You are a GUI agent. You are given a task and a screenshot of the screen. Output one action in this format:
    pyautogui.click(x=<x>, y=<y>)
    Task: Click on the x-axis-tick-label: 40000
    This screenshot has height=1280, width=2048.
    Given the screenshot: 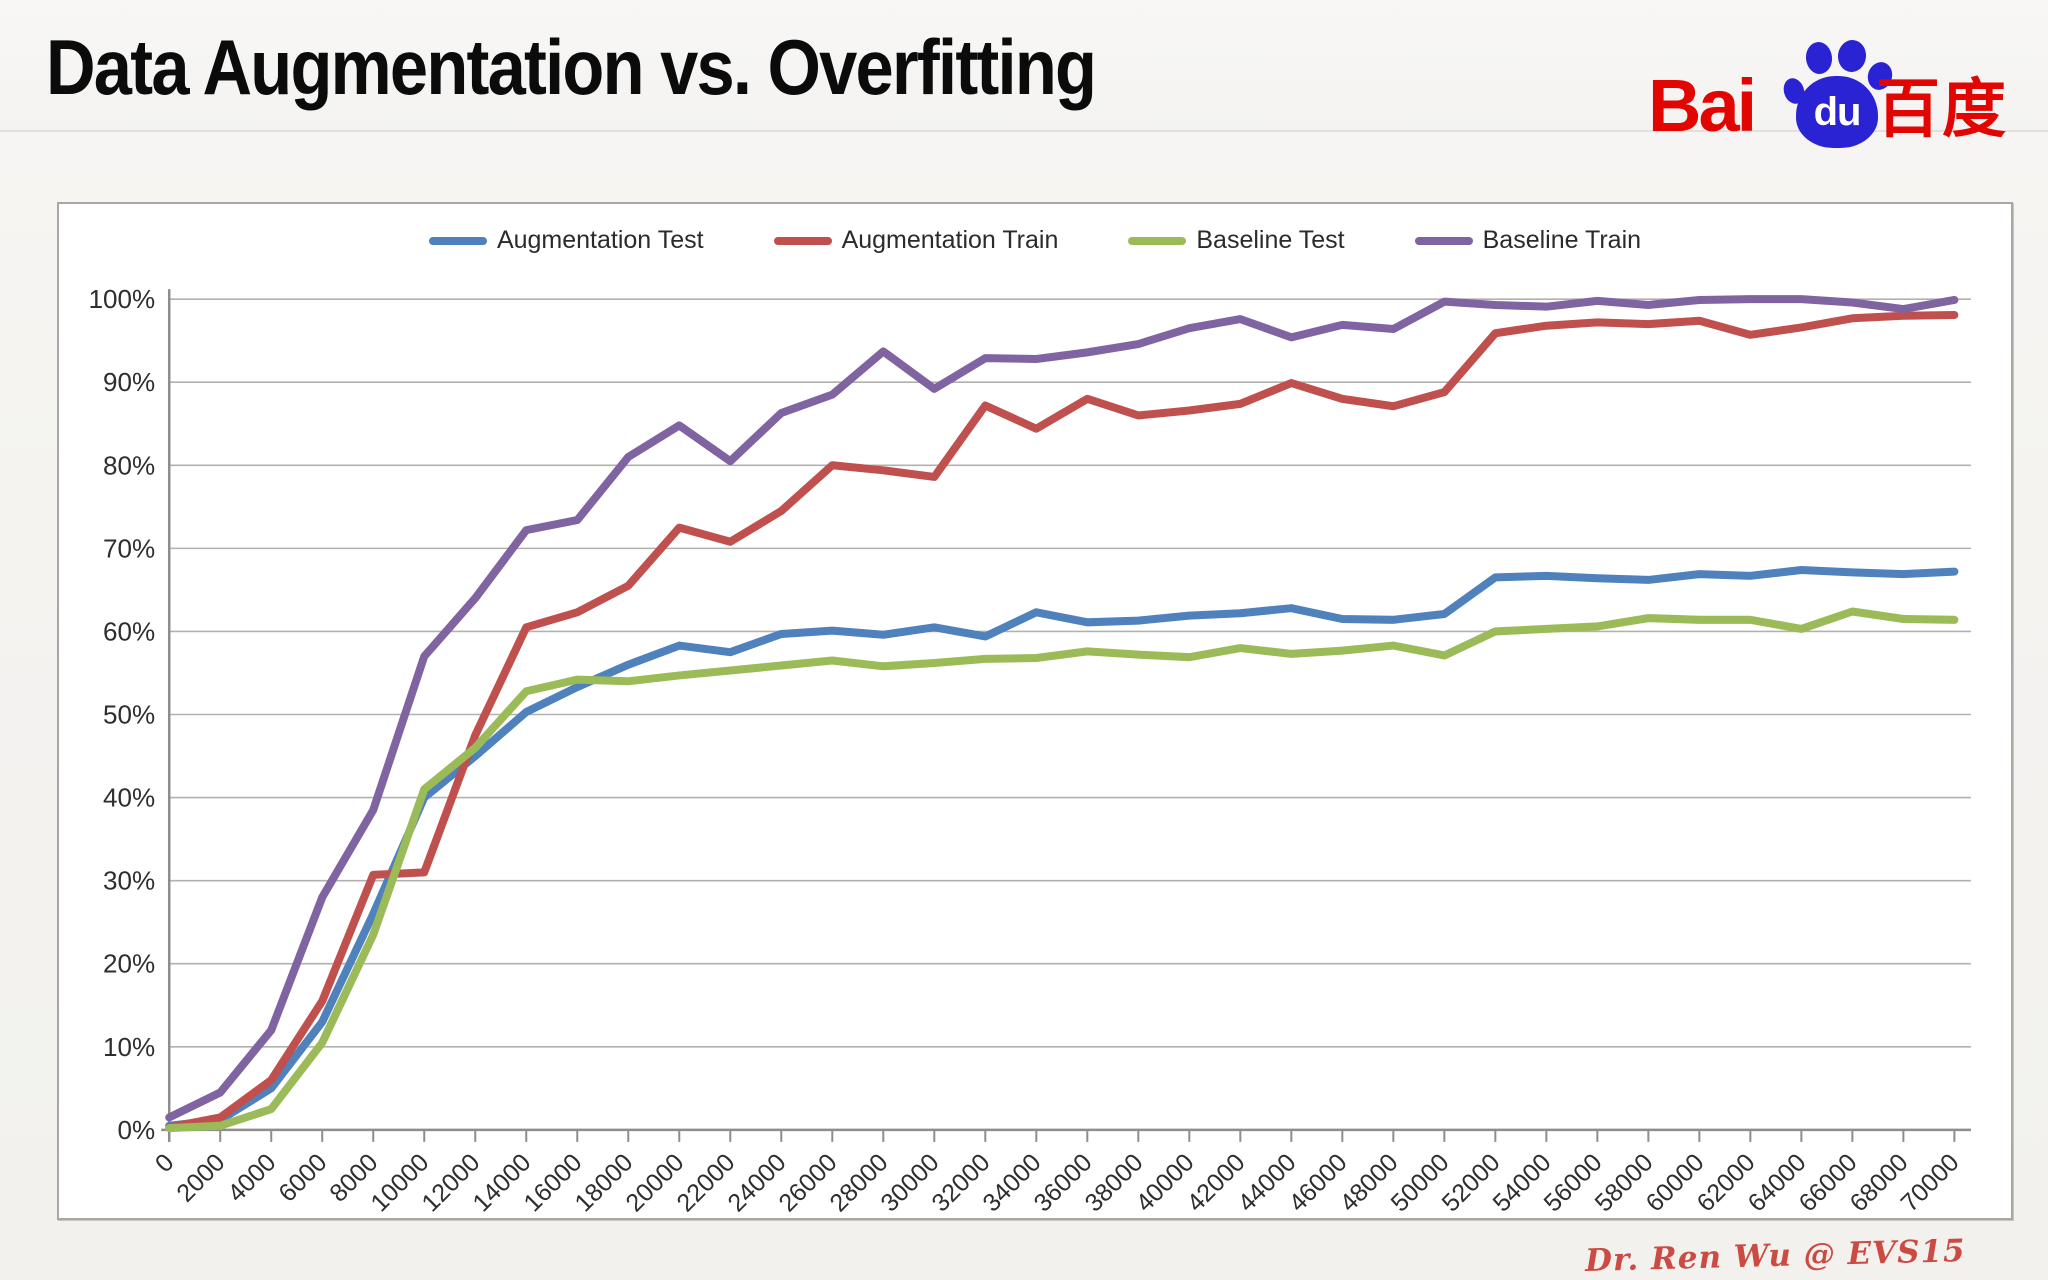 What is the action you would take?
    pyautogui.click(x=1165, y=1182)
    